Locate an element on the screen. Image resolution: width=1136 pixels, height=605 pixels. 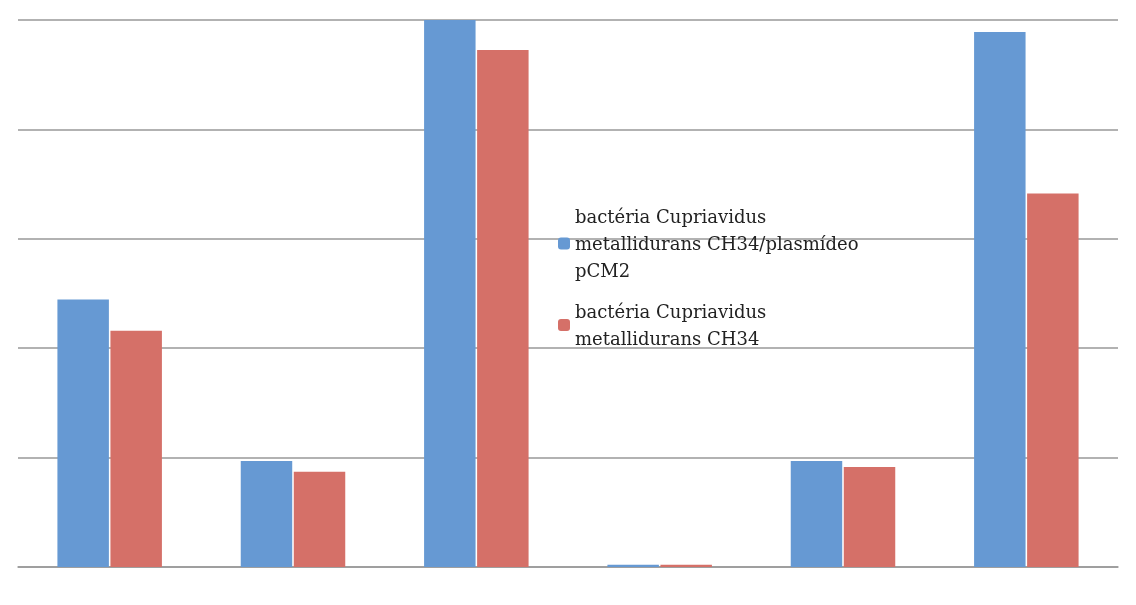
legend-label: bactéria Cupriavidus metallidurans CH34 is located at coordinates (674, 325).